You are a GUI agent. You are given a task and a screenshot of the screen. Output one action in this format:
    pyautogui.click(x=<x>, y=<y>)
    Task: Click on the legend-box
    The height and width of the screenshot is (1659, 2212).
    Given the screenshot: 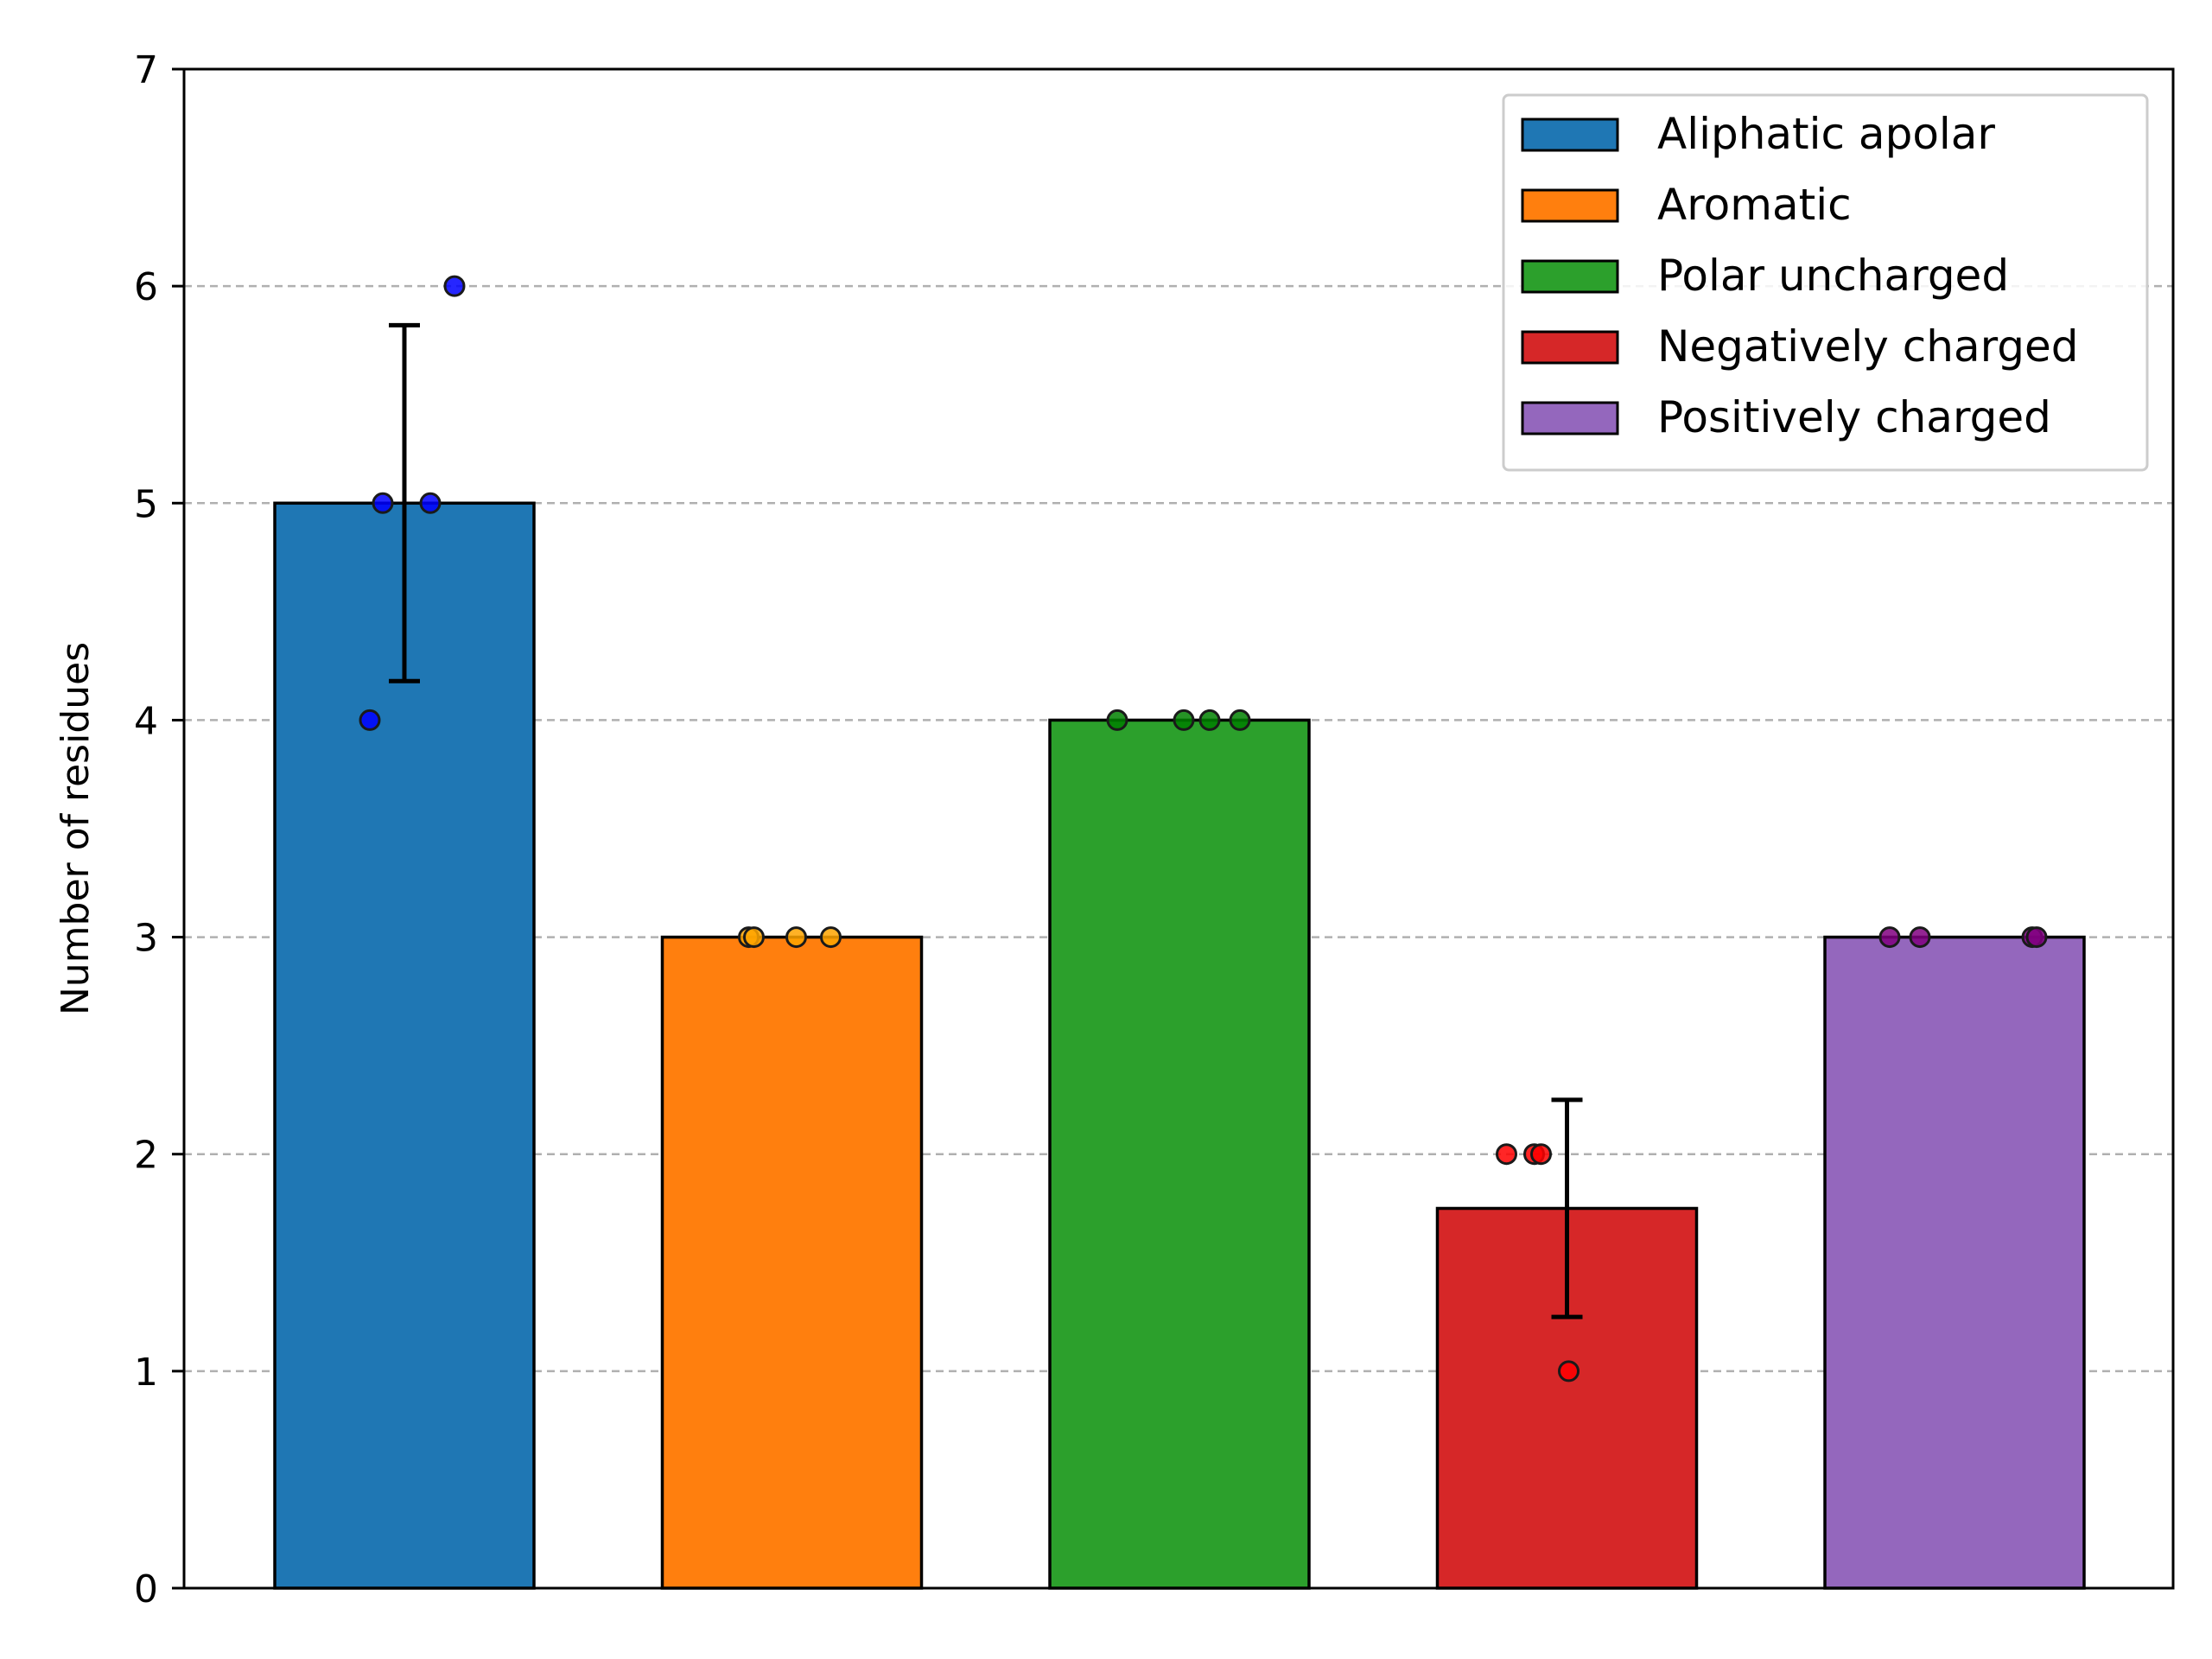 What is the action you would take?
    pyautogui.click(x=1825, y=282)
    